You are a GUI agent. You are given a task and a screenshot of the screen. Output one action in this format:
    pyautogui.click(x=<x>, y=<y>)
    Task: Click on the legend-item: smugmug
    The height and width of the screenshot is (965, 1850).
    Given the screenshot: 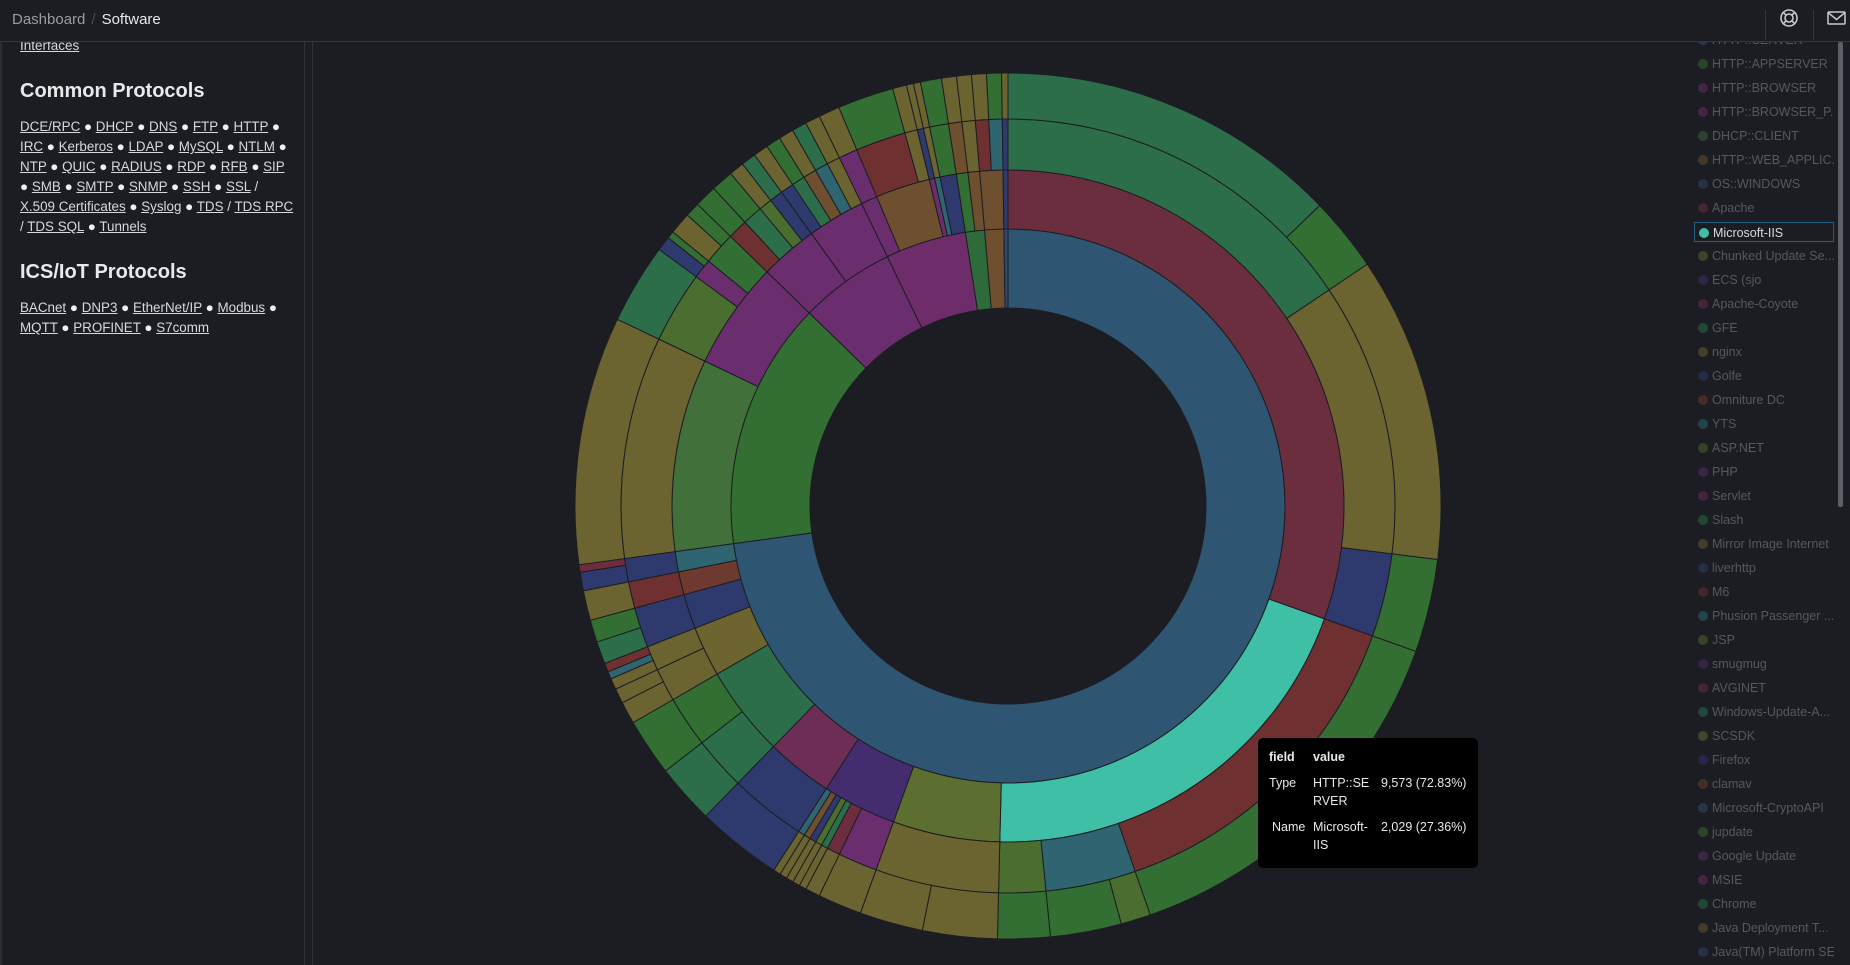 What is the action you would take?
    pyautogui.click(x=1764, y=664)
    